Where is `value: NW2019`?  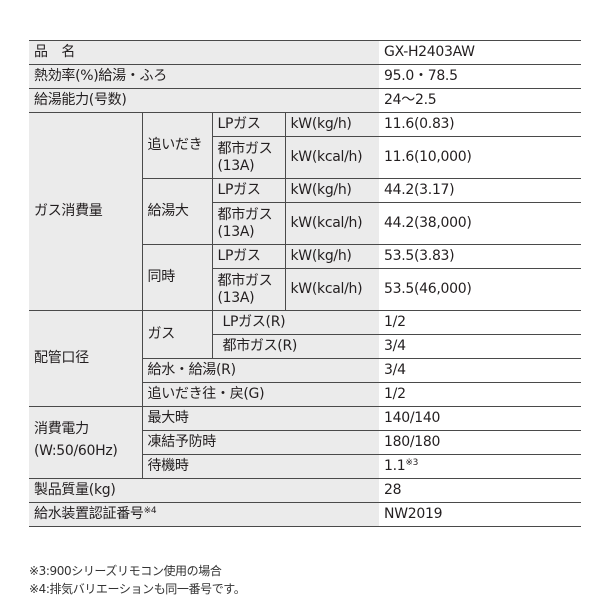 value: NW2019 is located at coordinates (480, 514).